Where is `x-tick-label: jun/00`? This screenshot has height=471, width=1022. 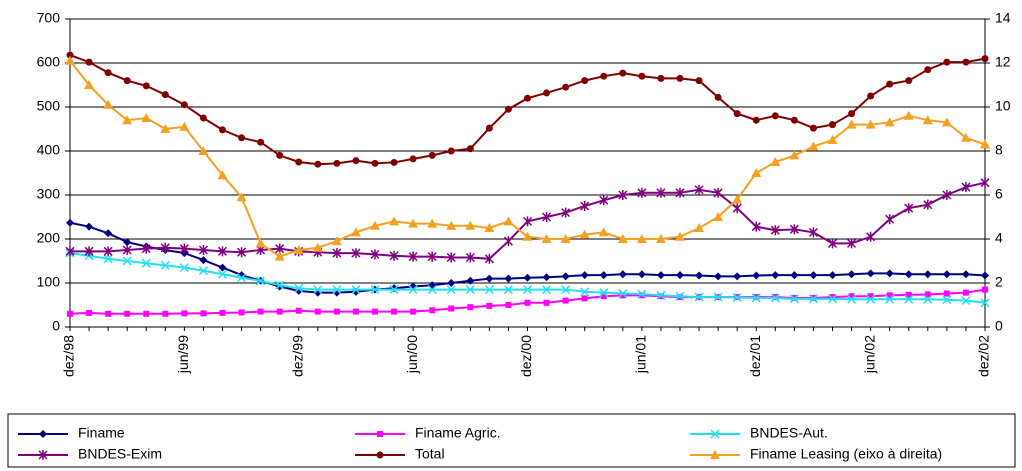
x-tick-label: jun/00 is located at coordinates (412, 354).